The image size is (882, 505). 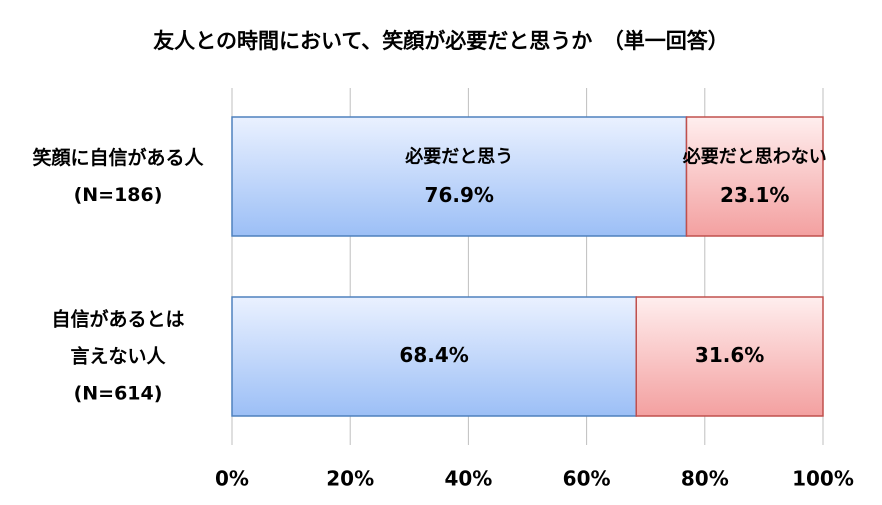 I want to click on x-tick-label: 40%, so click(x=468, y=479).